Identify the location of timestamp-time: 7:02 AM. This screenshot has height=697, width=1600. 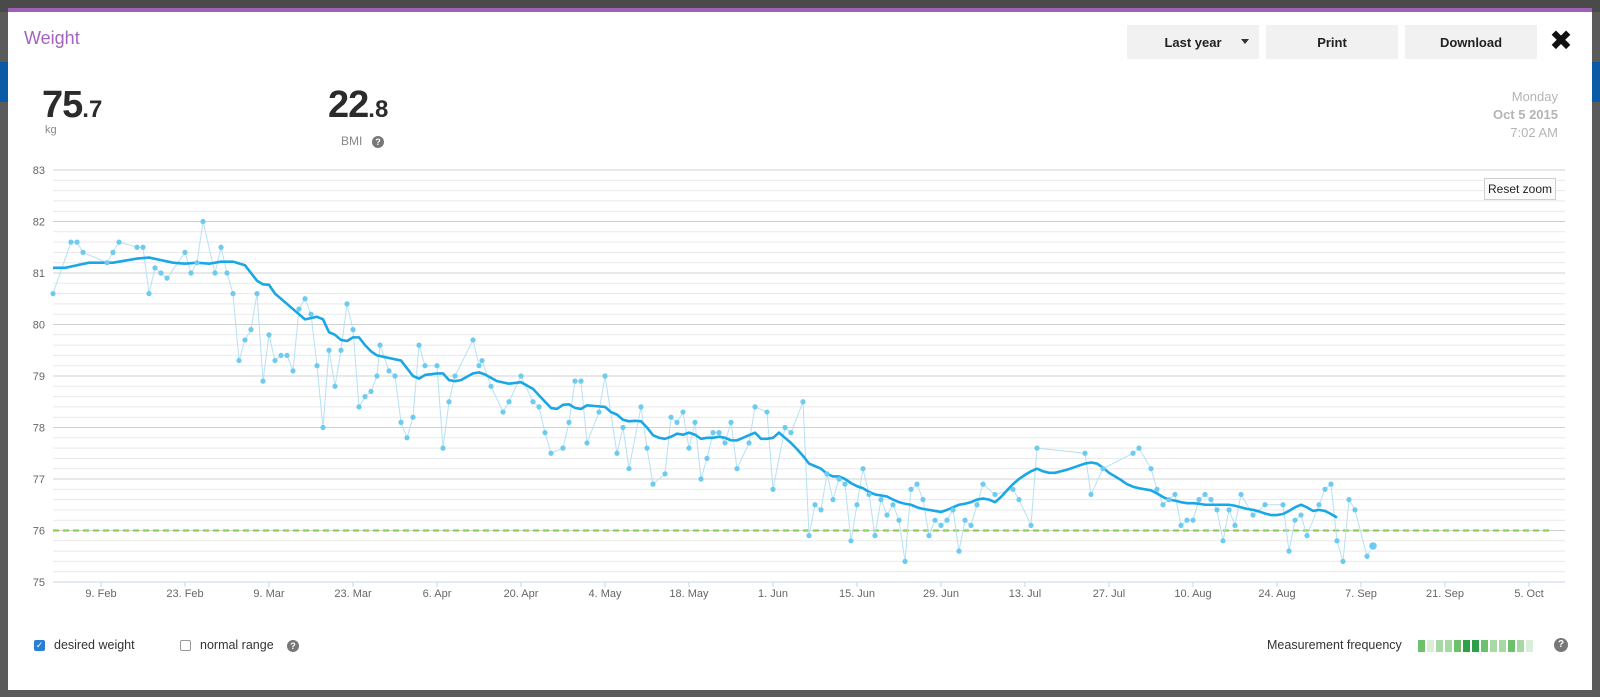
(1534, 132).